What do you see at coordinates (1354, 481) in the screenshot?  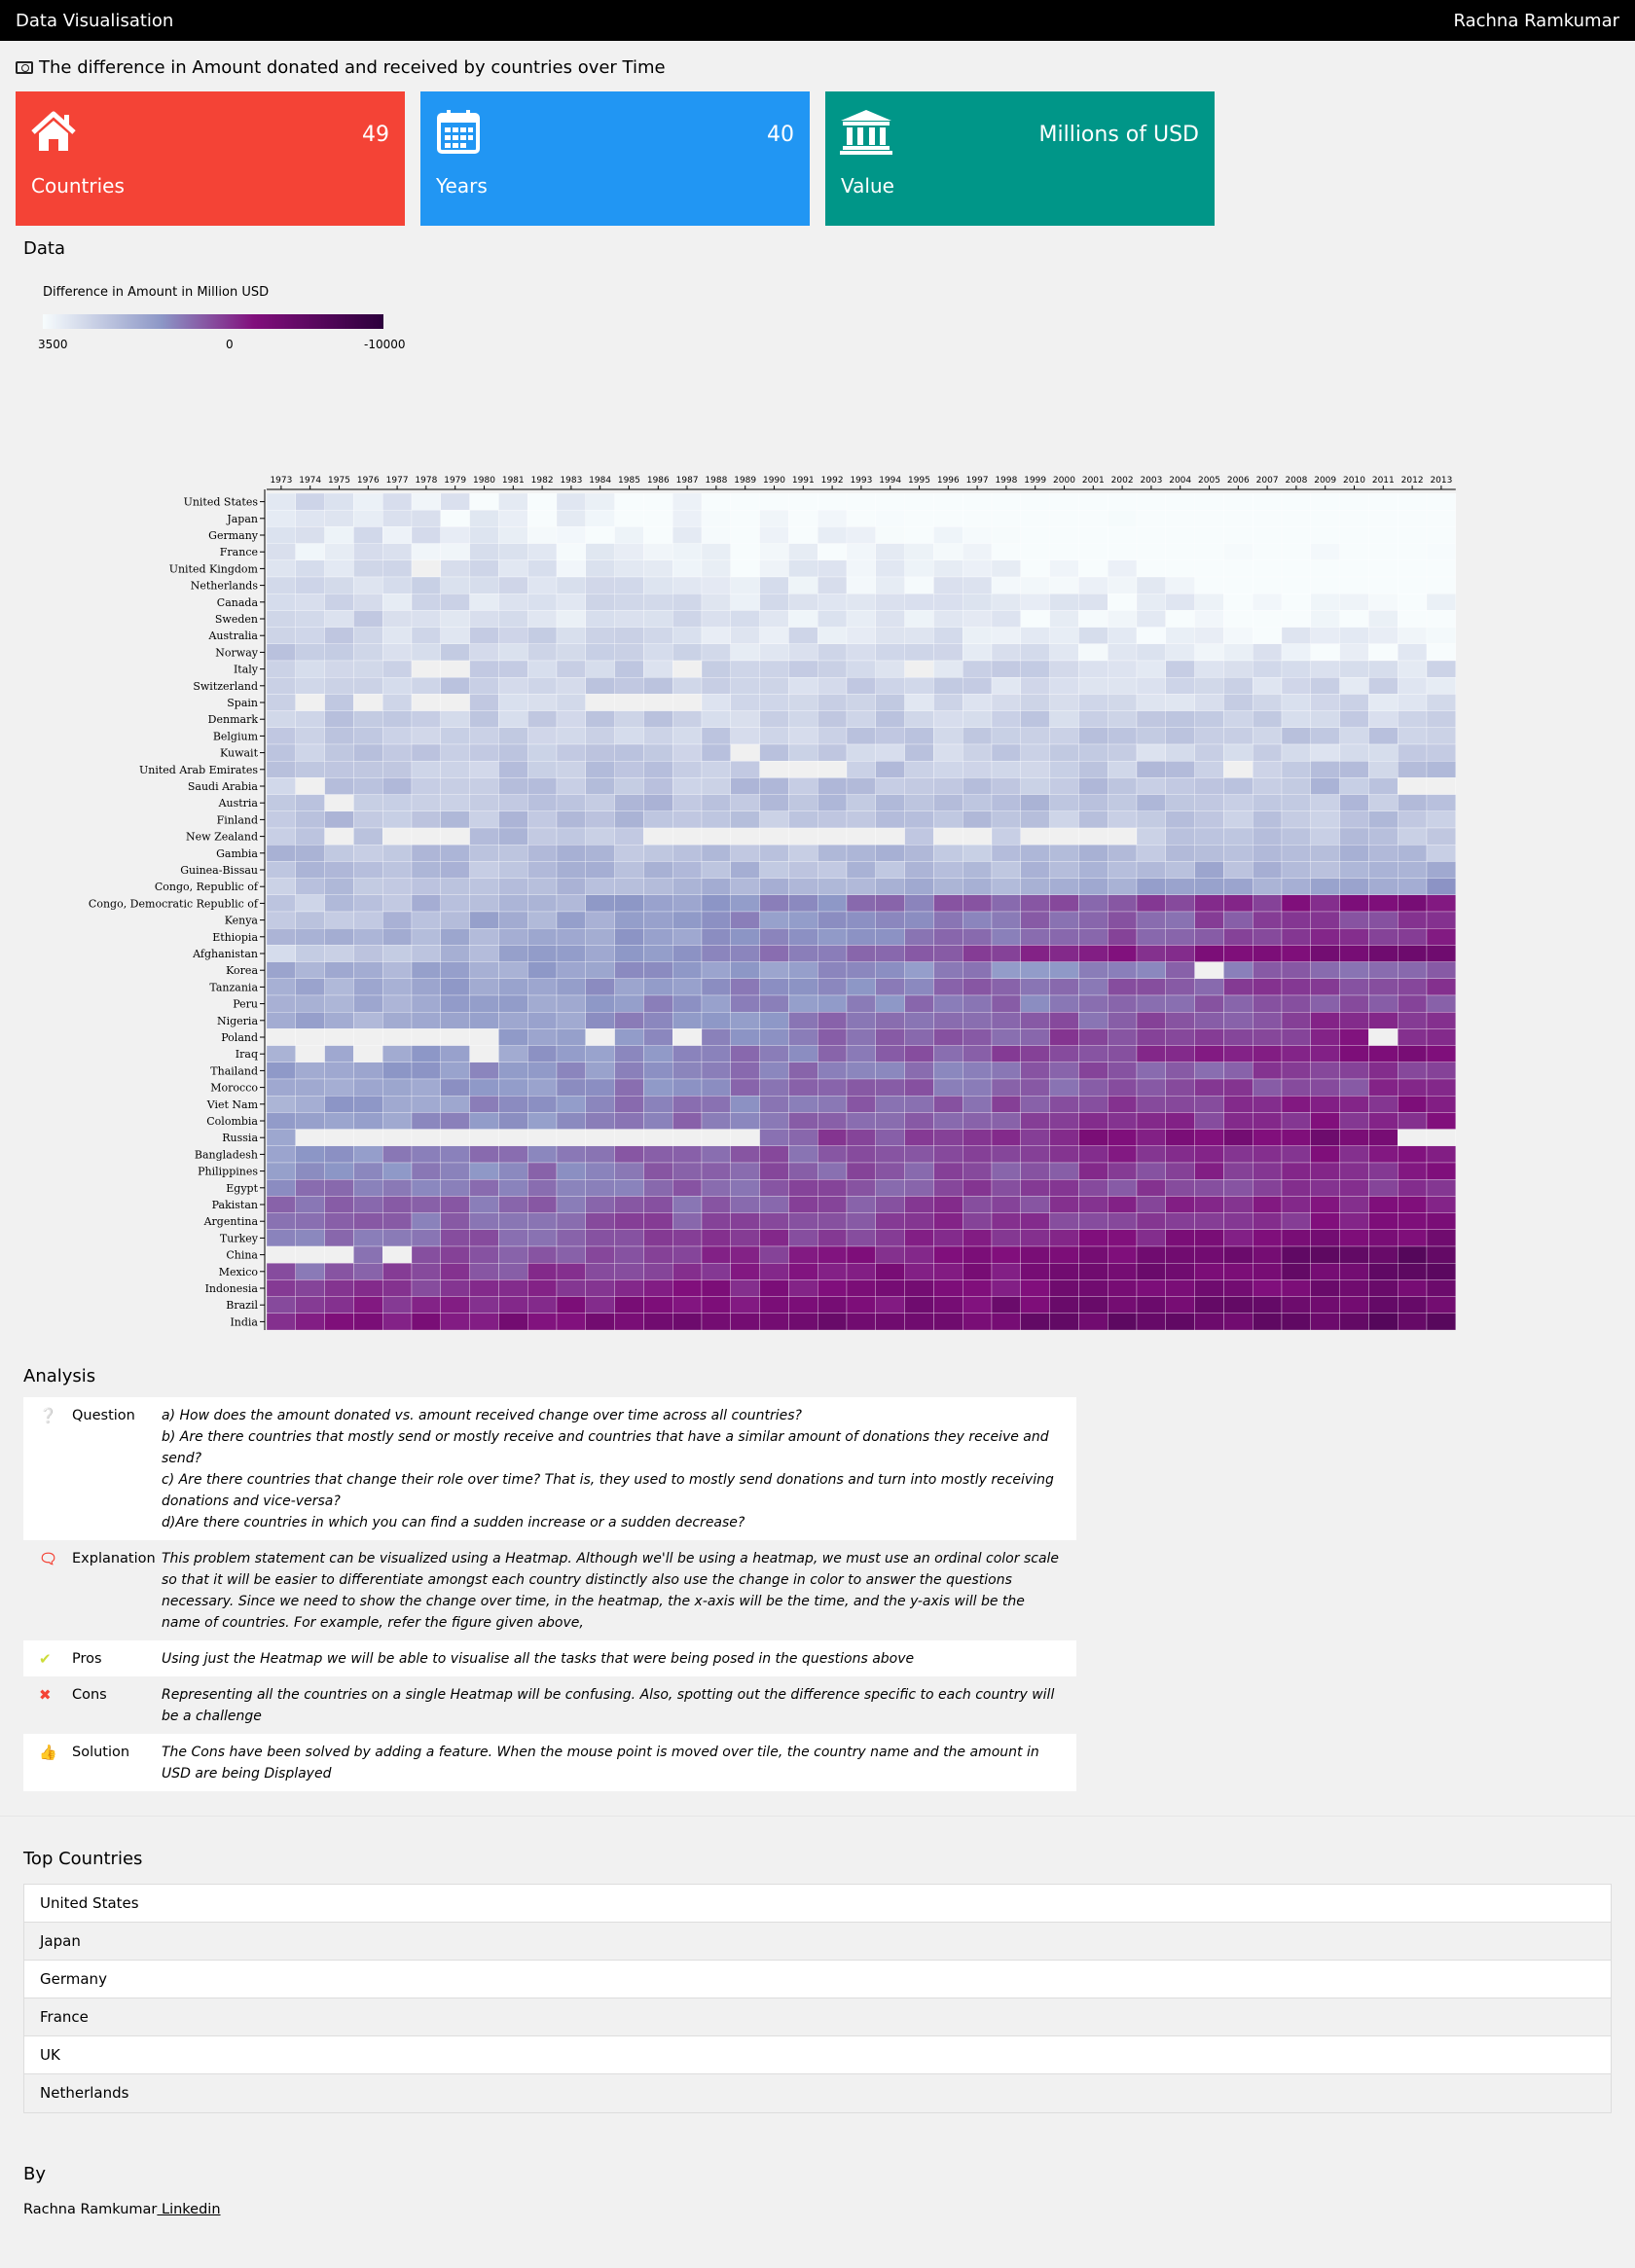 I see `x-tick-label: 2010` at bounding box center [1354, 481].